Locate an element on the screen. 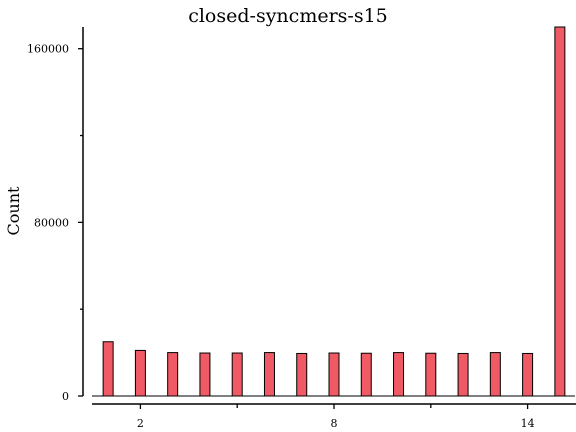 This screenshot has width=576, height=432. y-tick-label: 160000 is located at coordinates (48, 49).